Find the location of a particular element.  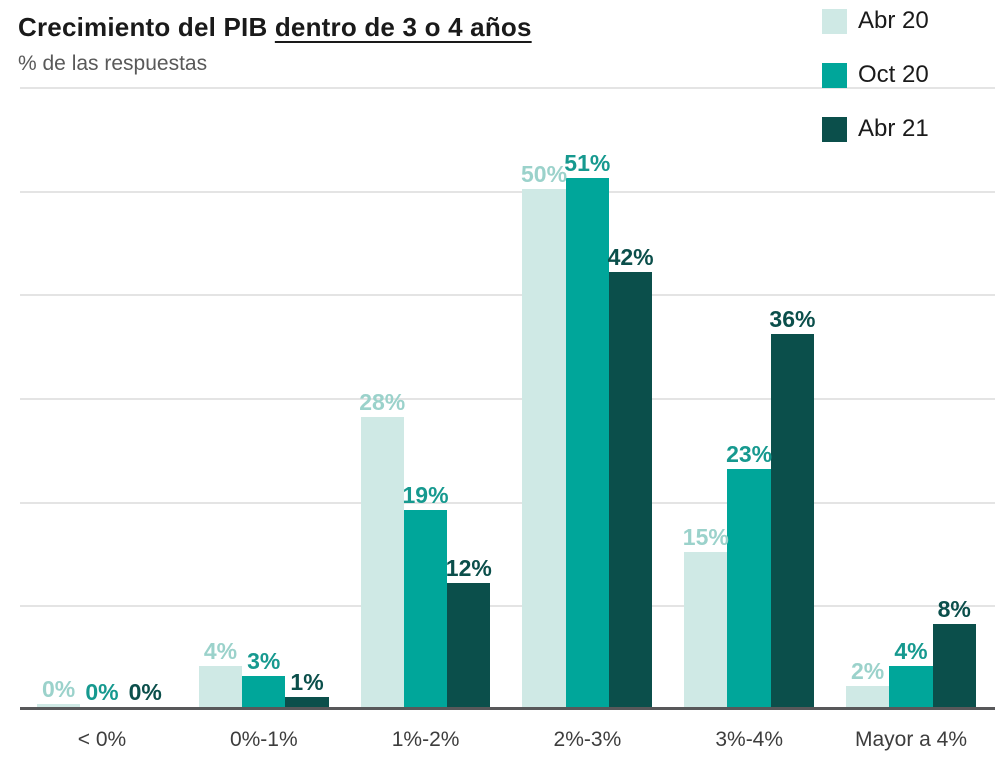

bar-value-label-abr-20-3-4: 15% is located at coordinates (705, 536).